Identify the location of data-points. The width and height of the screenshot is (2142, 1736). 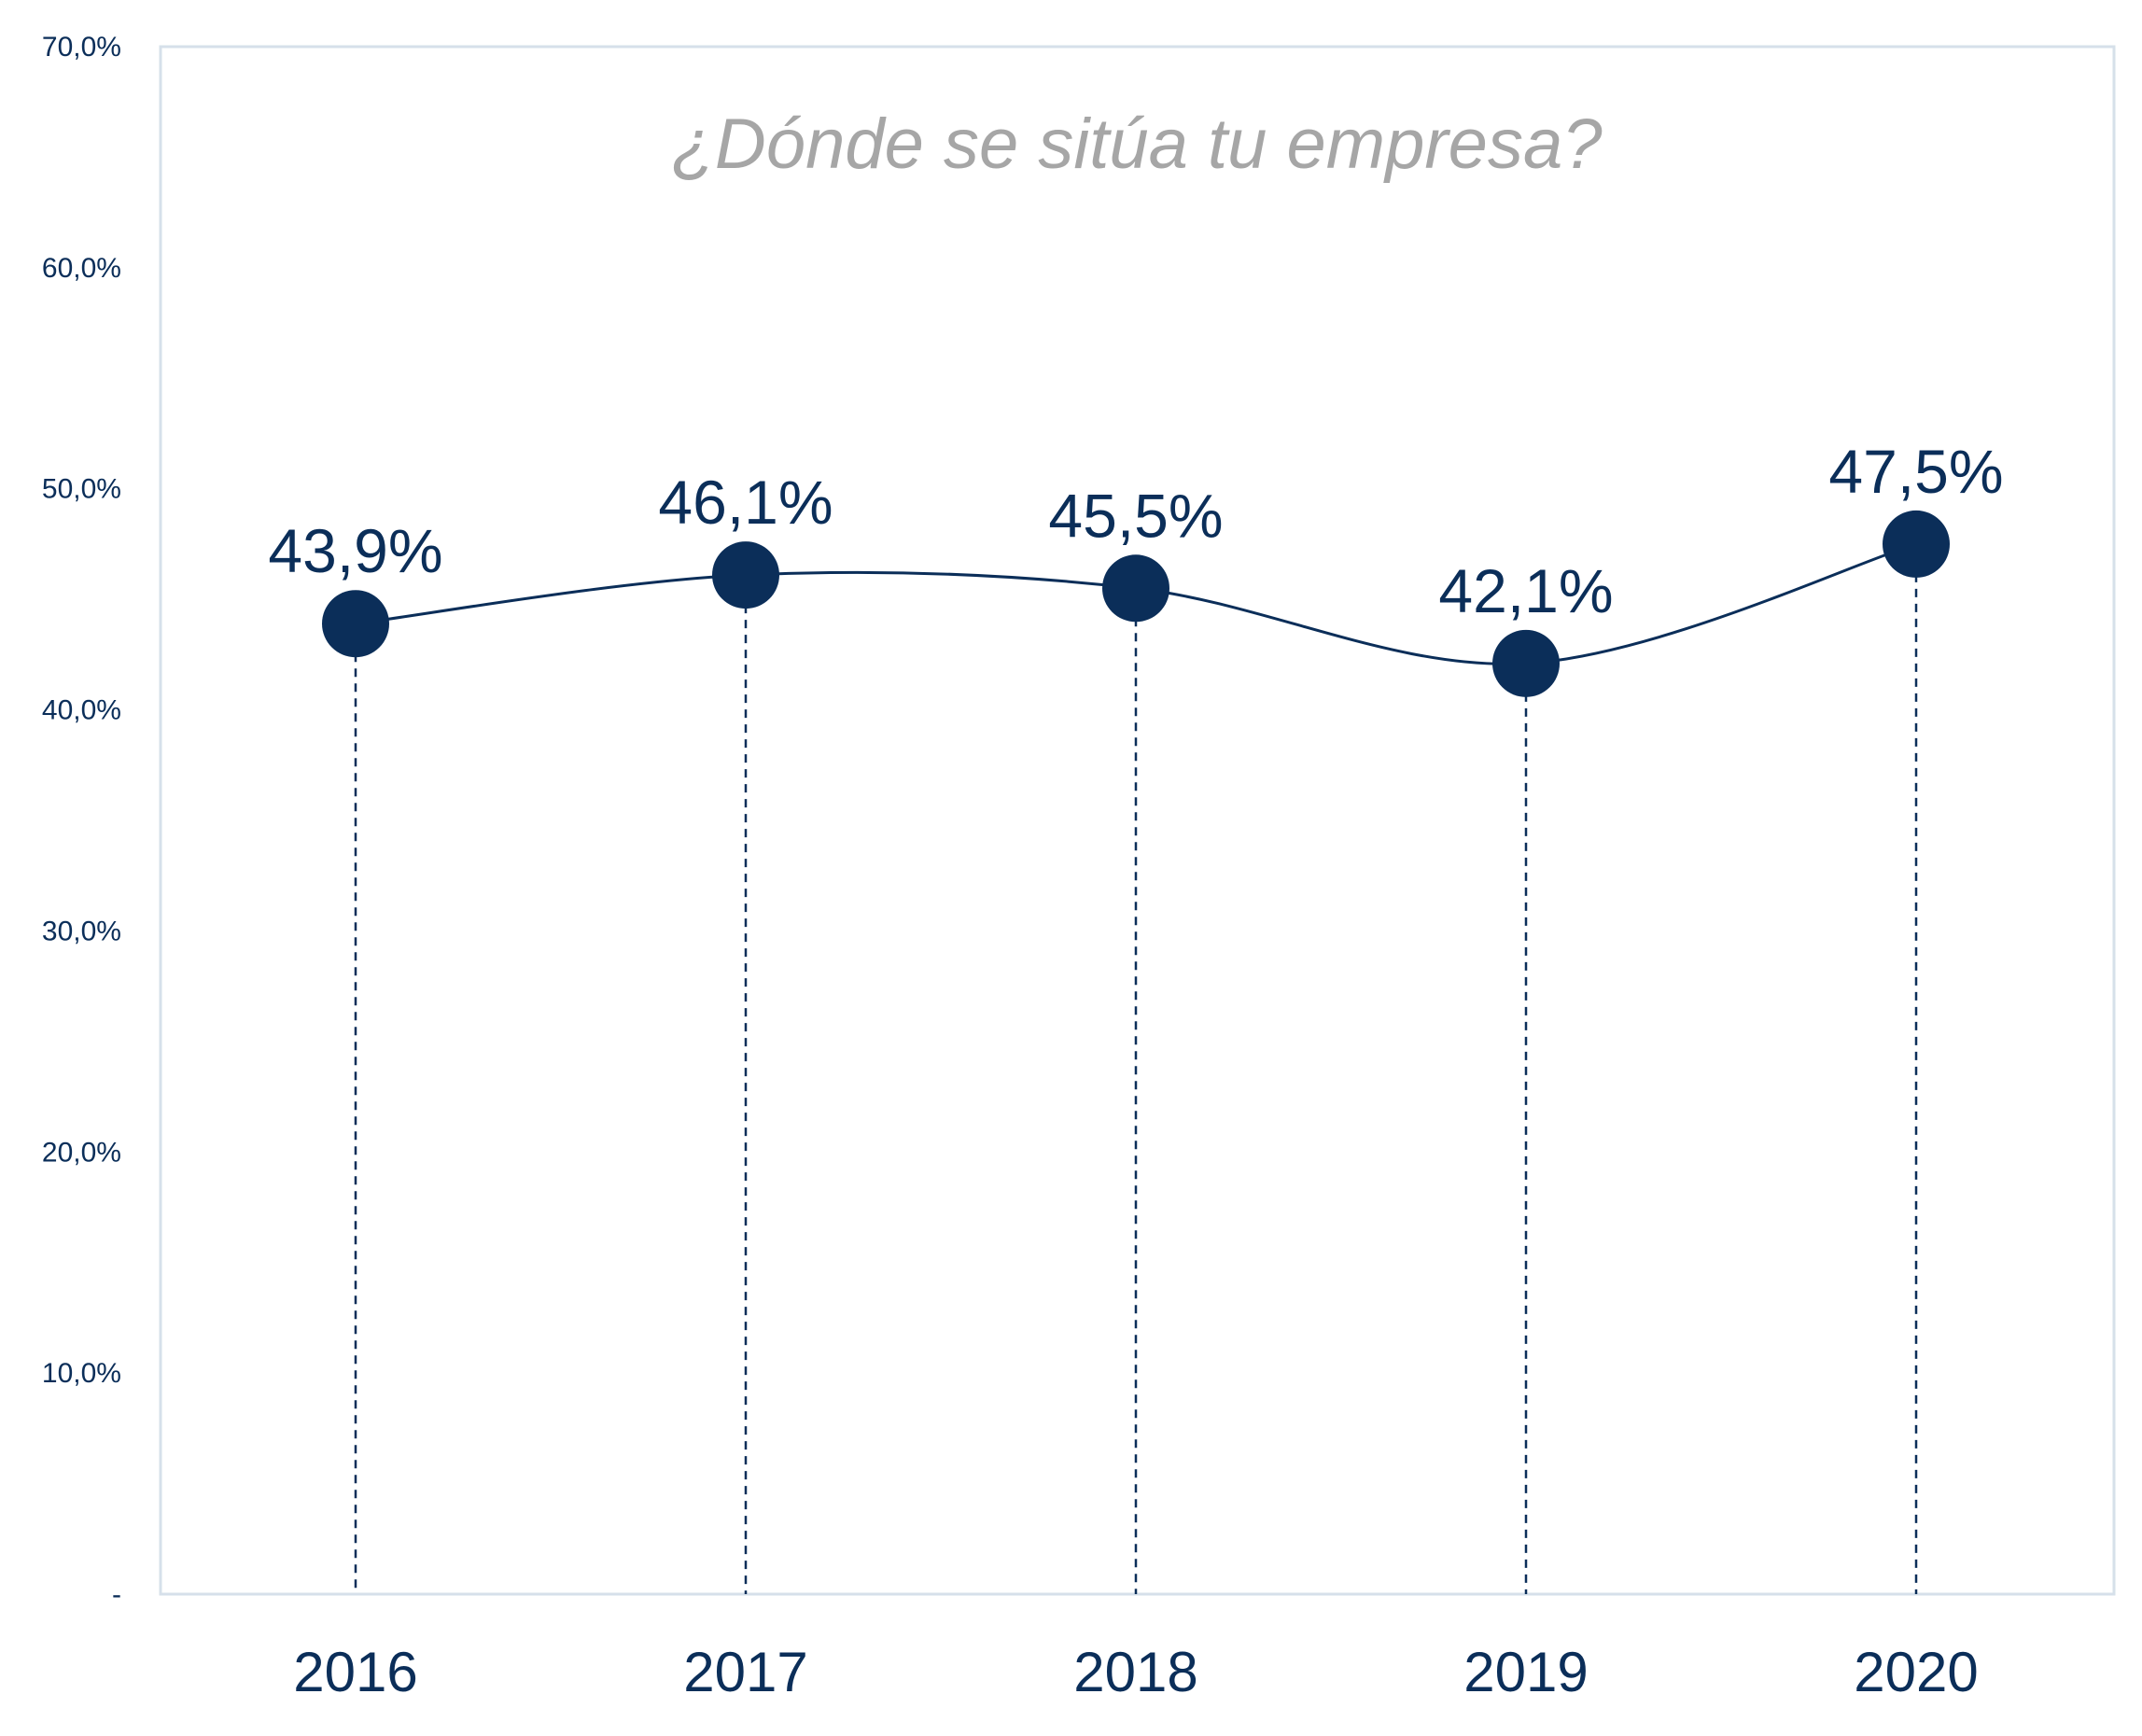
(1136, 603).